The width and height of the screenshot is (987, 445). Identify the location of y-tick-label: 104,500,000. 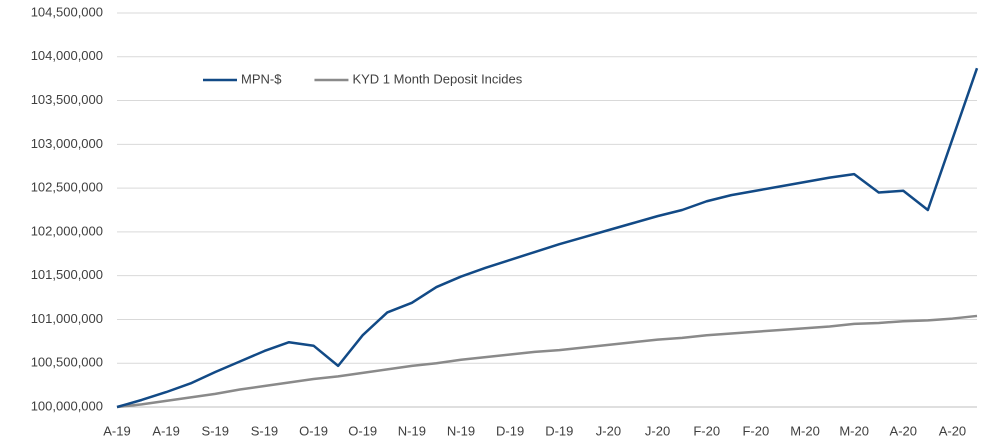
(67, 11).